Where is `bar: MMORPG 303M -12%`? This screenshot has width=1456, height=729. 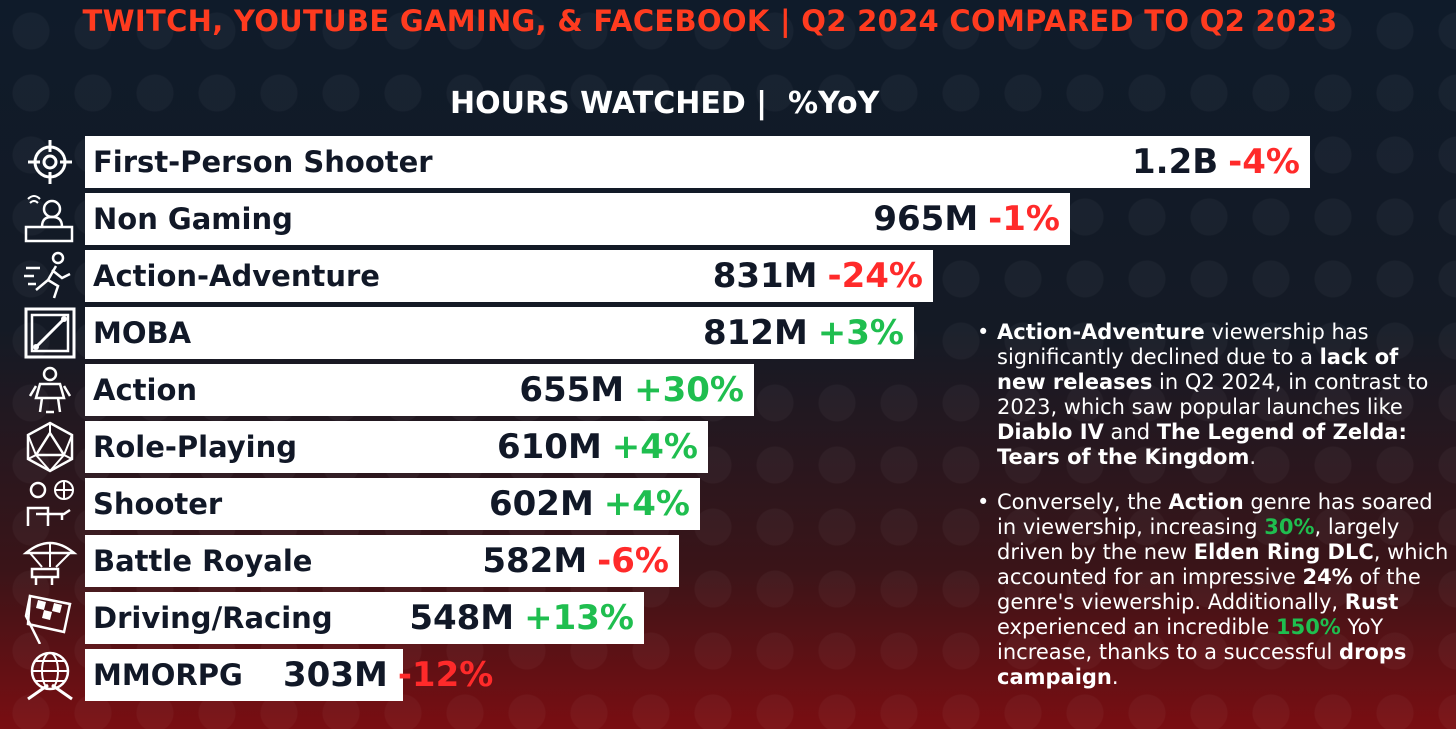
bar: MMORPG 303M -12% is located at coordinates (289, 675).